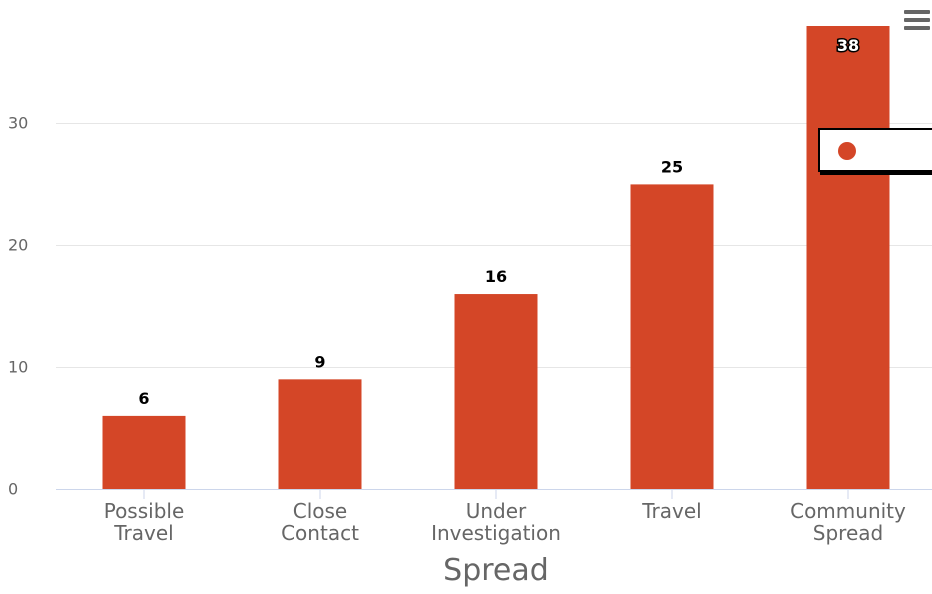 The height and width of the screenshot is (594, 932). What do you see at coordinates (496, 494) in the screenshot?
I see `x-axis-ticks` at bounding box center [496, 494].